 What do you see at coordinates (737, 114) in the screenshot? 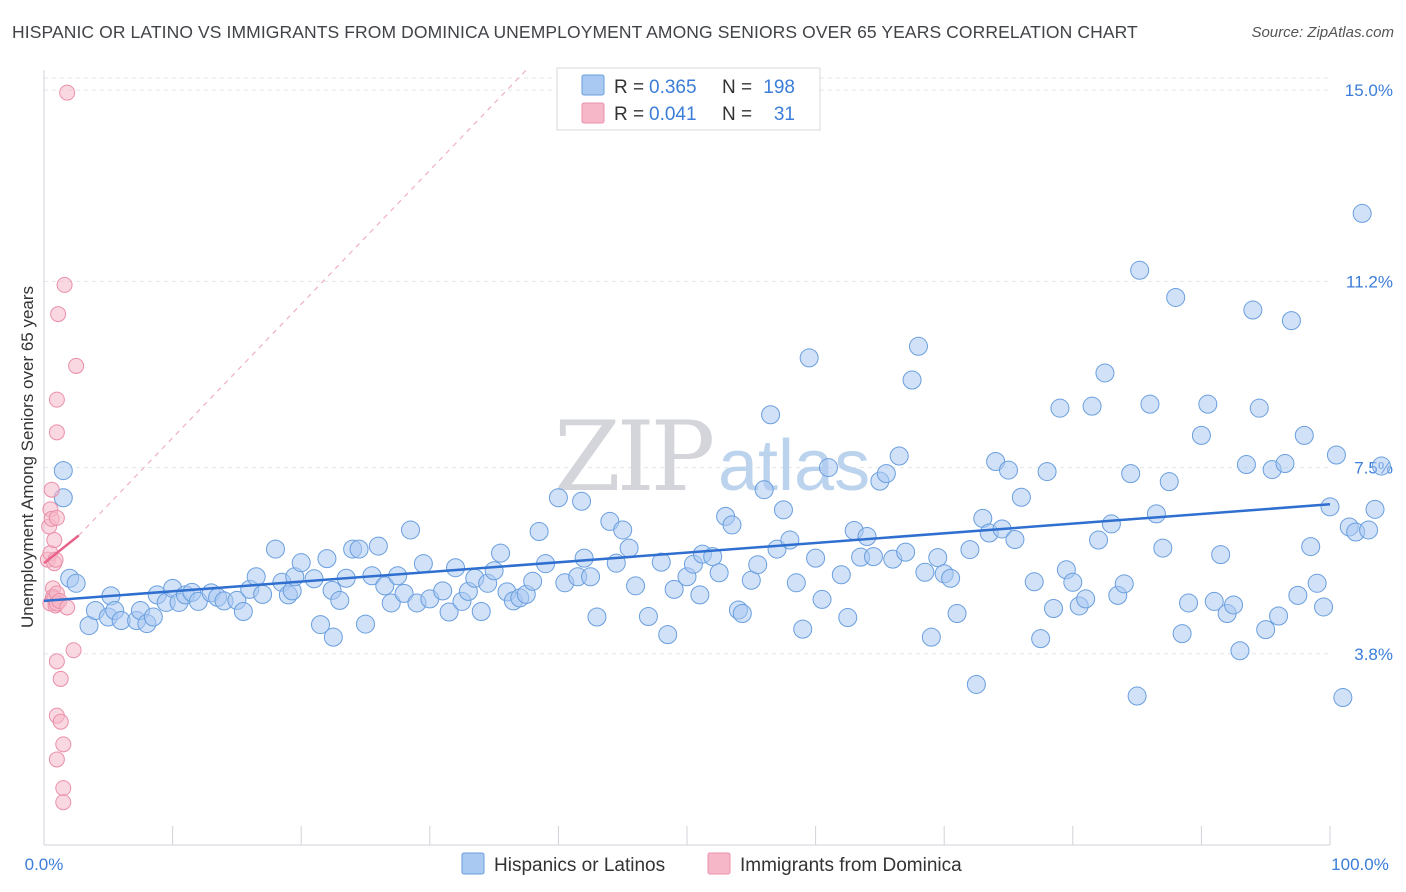
I see `stats-n-label-dominica: N =` at bounding box center [737, 114].